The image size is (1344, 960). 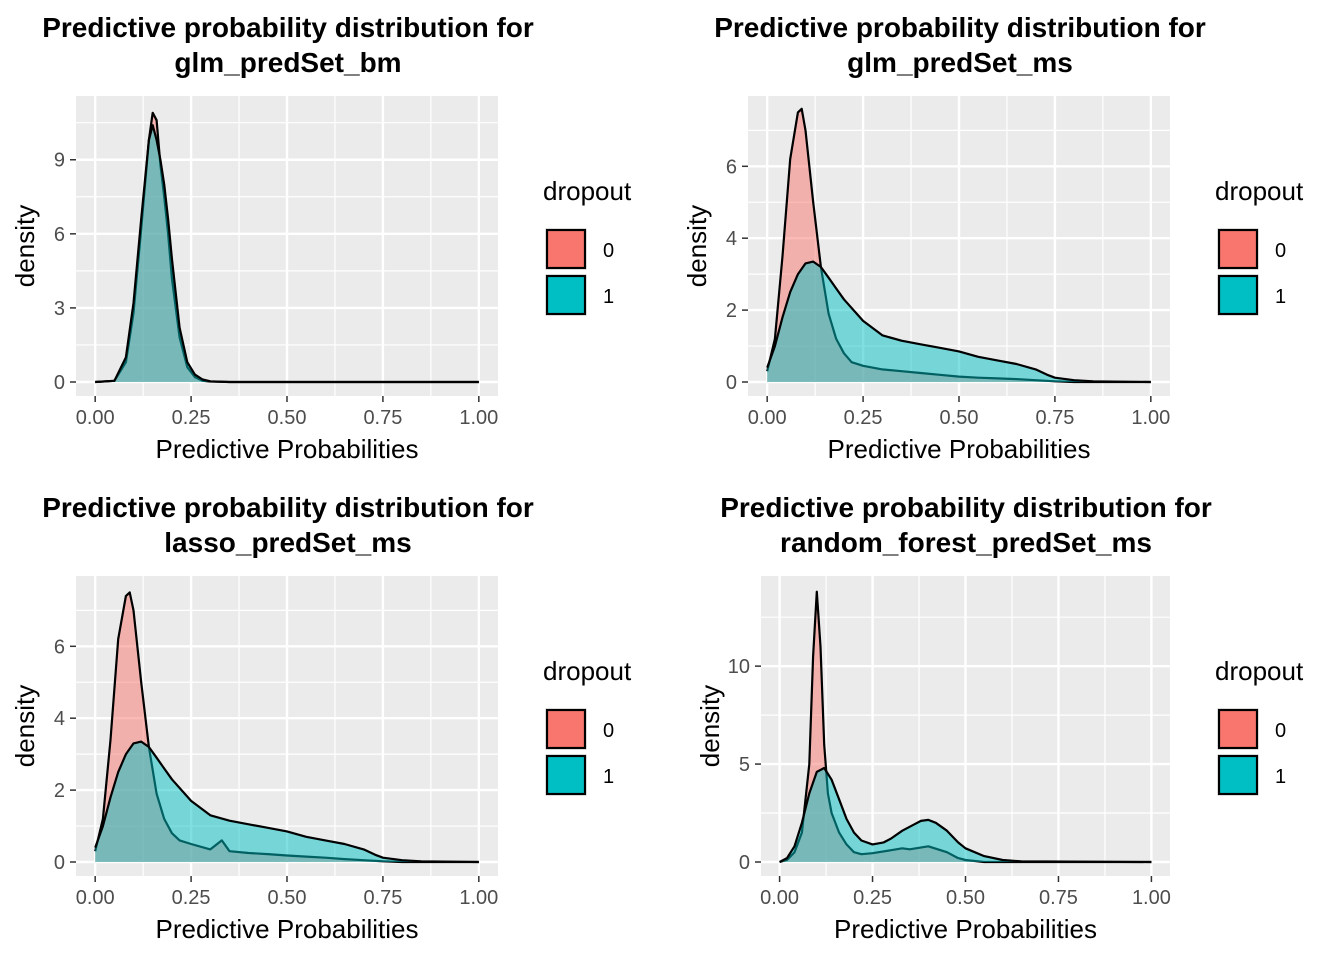 What do you see at coordinates (59, 161) in the screenshot?
I see `y-tick-label: 9` at bounding box center [59, 161].